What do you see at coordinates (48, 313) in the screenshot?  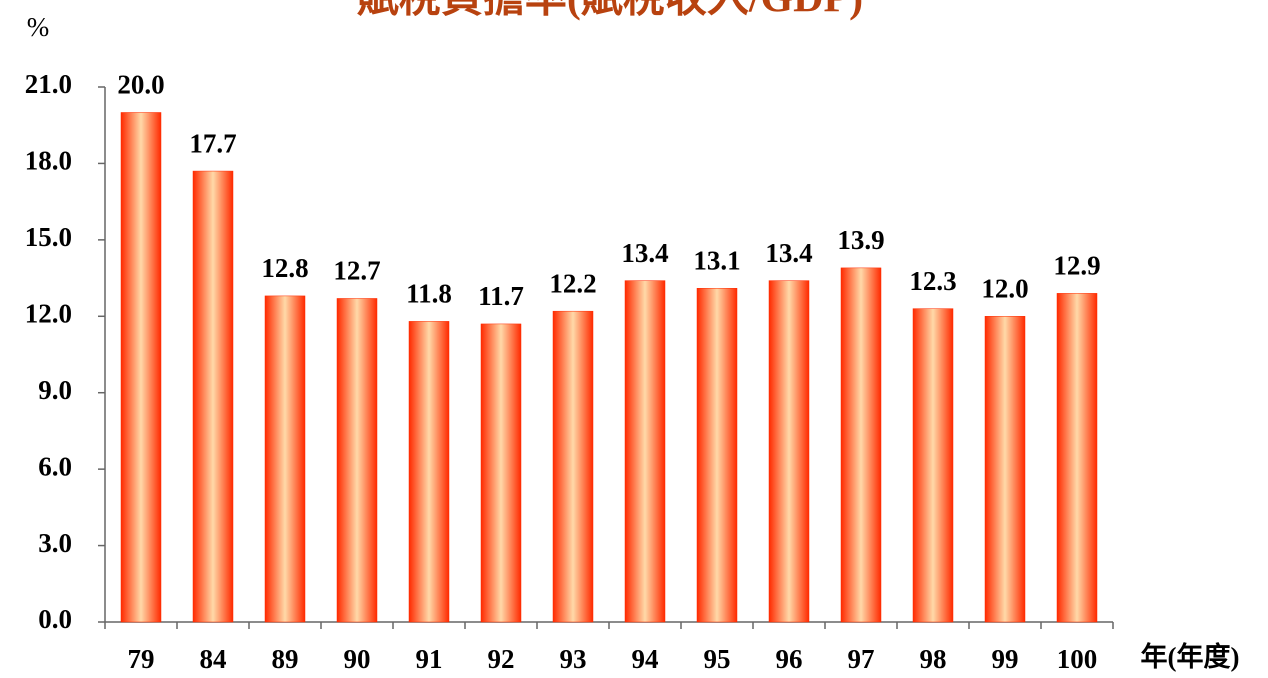 I see `y-tick-label: 12.0` at bounding box center [48, 313].